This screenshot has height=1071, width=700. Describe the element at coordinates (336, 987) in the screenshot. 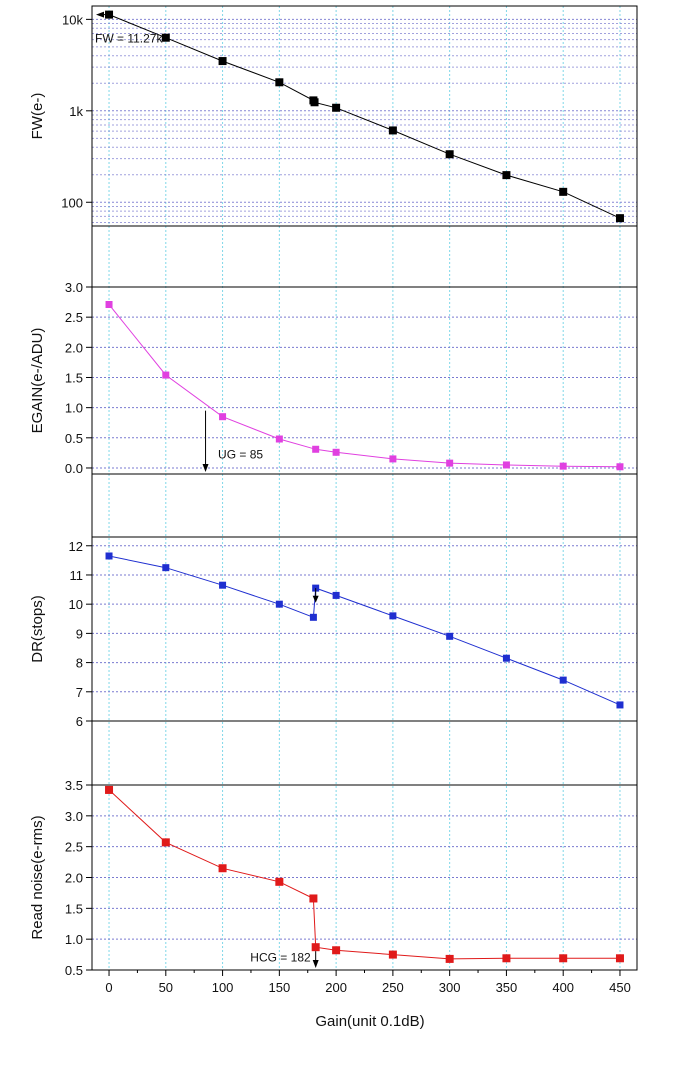

I see `x-tick-label: 200` at that location.